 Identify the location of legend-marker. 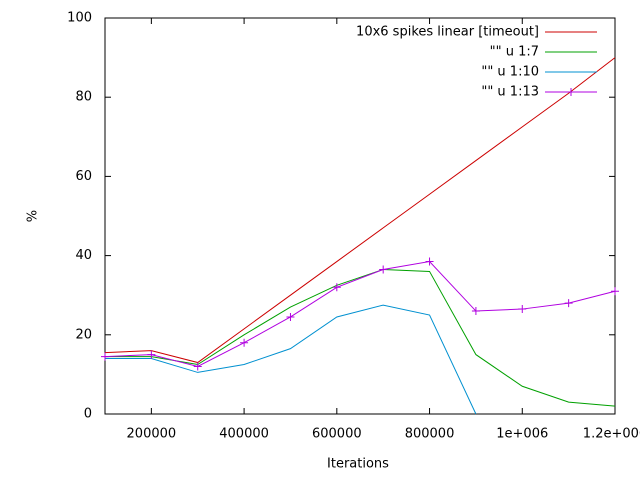
(571, 92).